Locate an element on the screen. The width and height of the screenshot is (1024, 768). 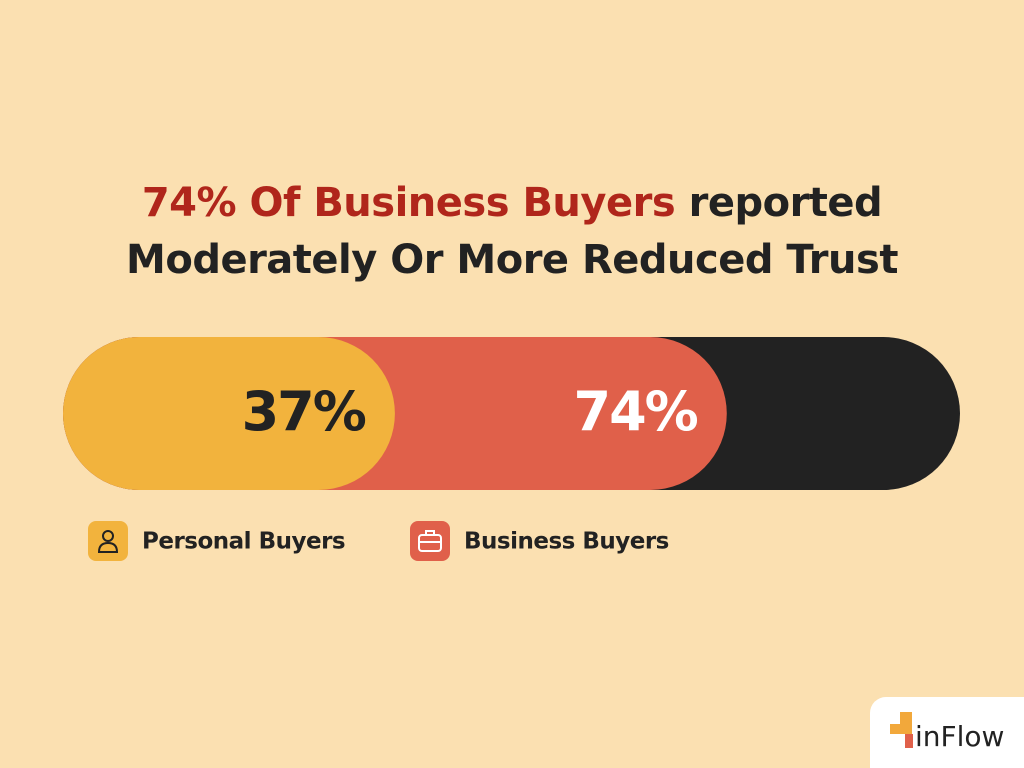
title-line-1: 74% Of Business Buyers reported is located at coordinates (512, 203).